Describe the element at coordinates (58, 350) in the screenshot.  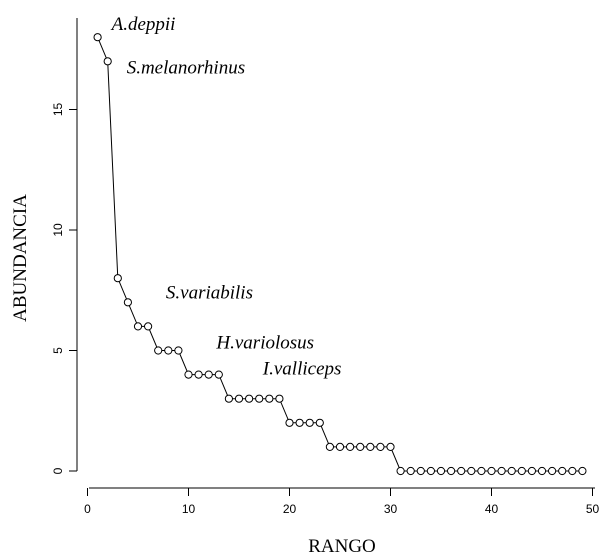
I see `y-tick-label: 5` at that location.